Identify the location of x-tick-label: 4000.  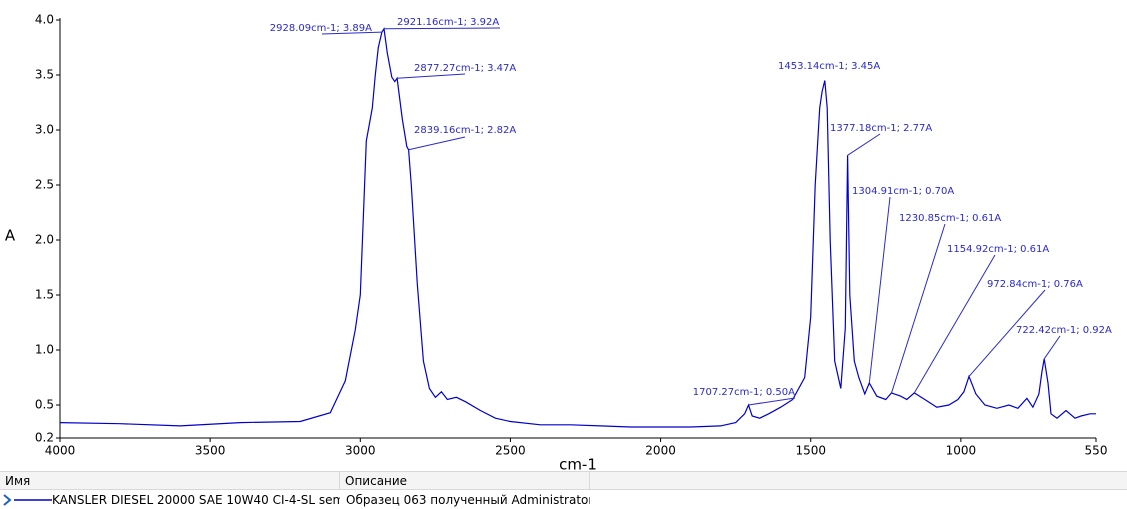
(60, 451).